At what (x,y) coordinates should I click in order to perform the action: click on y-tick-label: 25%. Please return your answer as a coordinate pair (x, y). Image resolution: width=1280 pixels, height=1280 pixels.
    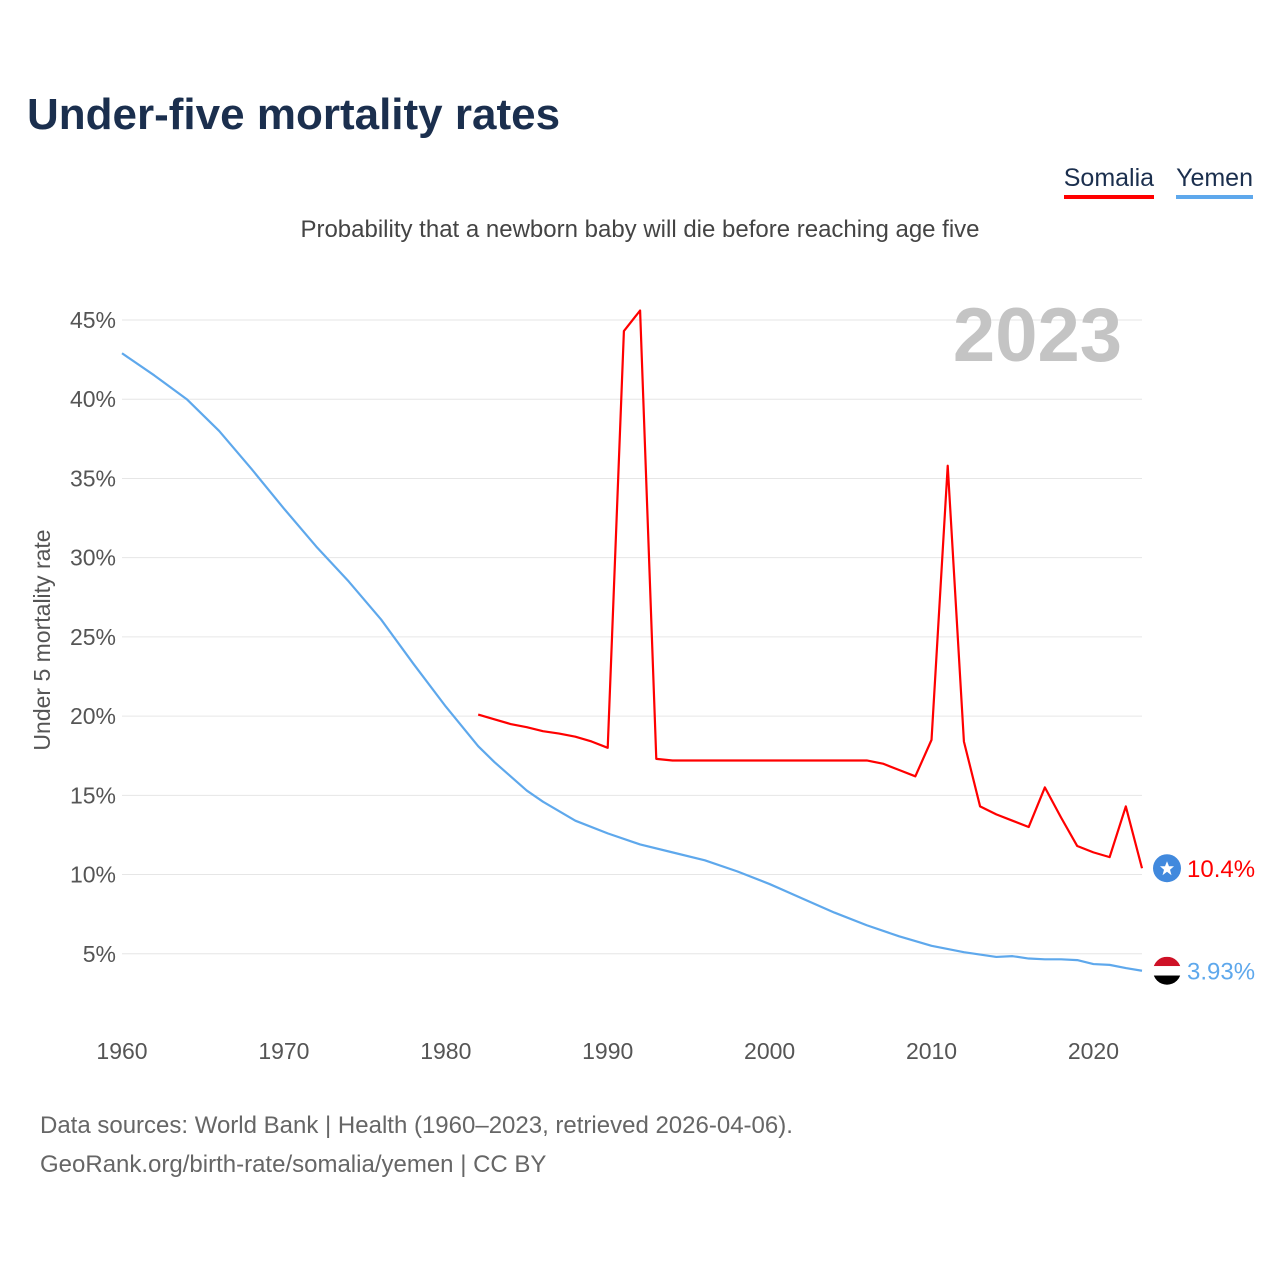
    Looking at the image, I should click on (93, 637).